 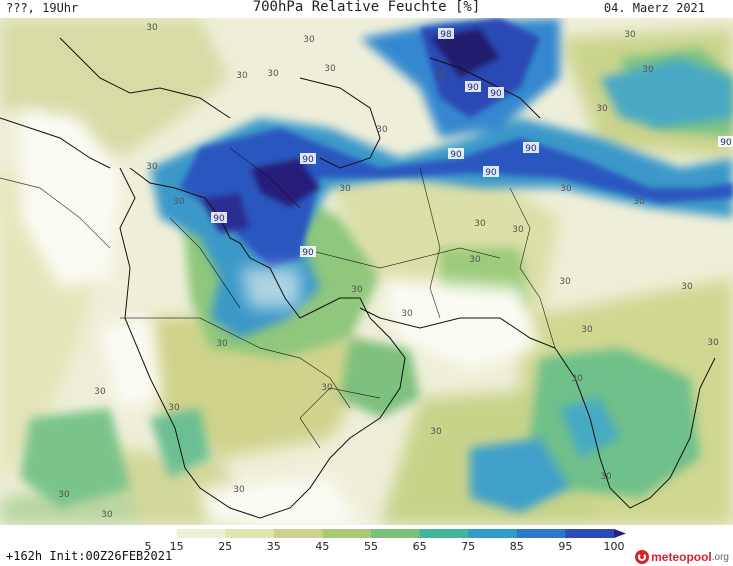 What do you see at coordinates (225, 546) in the screenshot?
I see `colorbar-tick-label: 25` at bounding box center [225, 546].